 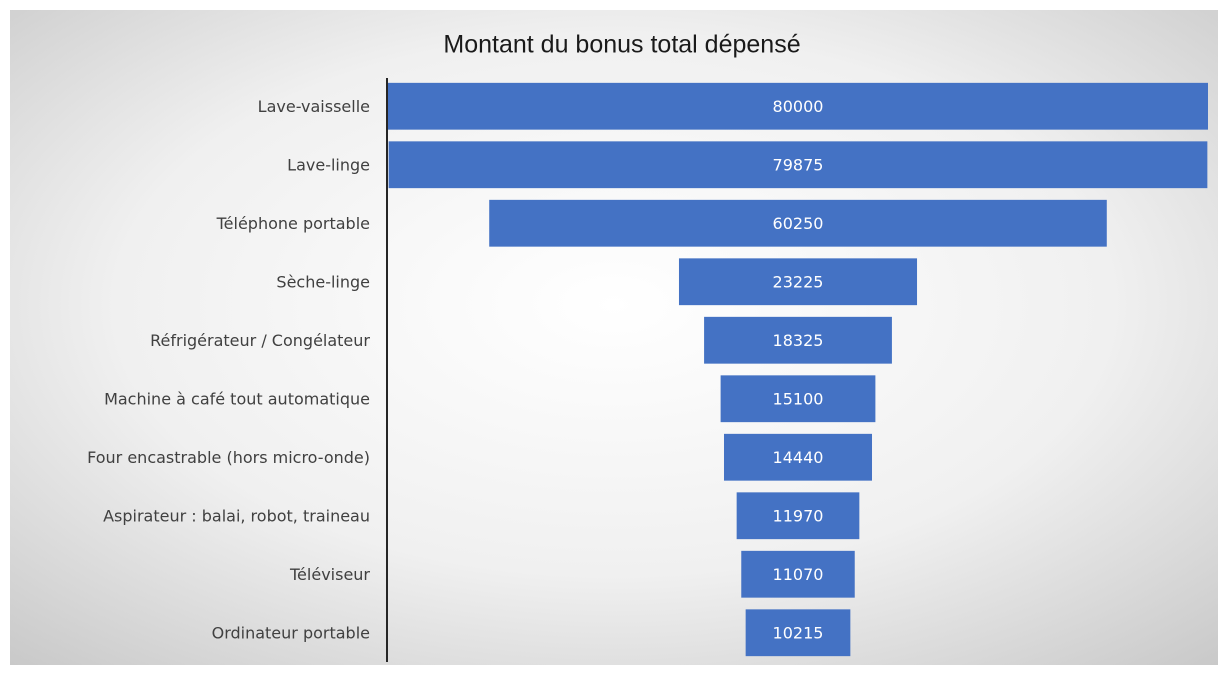 What do you see at coordinates (260, 340) in the screenshot?
I see `category-label: Réfrigérateur / Congélateur` at bounding box center [260, 340].